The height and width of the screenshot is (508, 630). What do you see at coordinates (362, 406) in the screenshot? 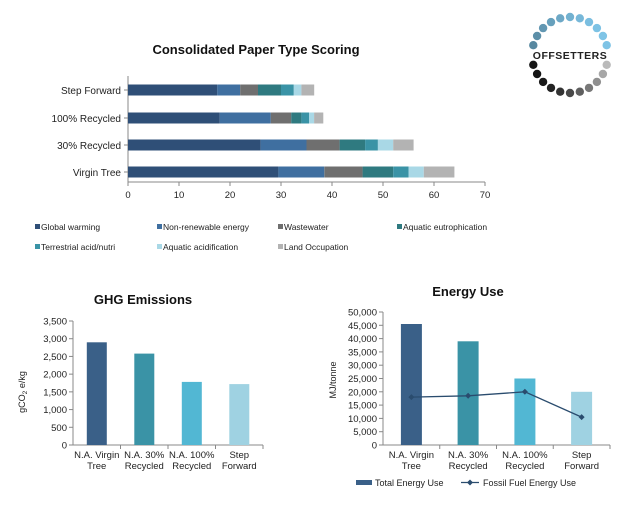
I see `y-tick-label: 15,000` at bounding box center [362, 406].